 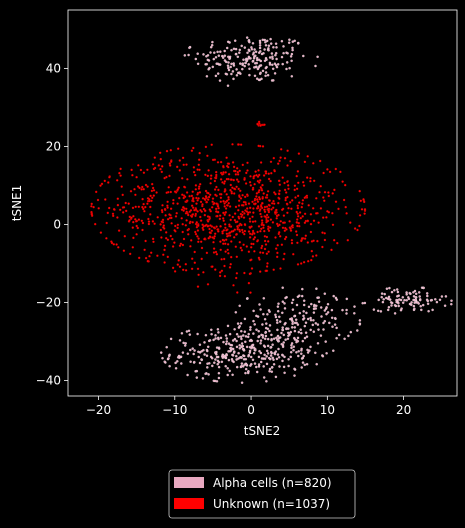 What do you see at coordinates (262, 431) in the screenshot?
I see `x-axis-label: tSNE2` at bounding box center [262, 431].